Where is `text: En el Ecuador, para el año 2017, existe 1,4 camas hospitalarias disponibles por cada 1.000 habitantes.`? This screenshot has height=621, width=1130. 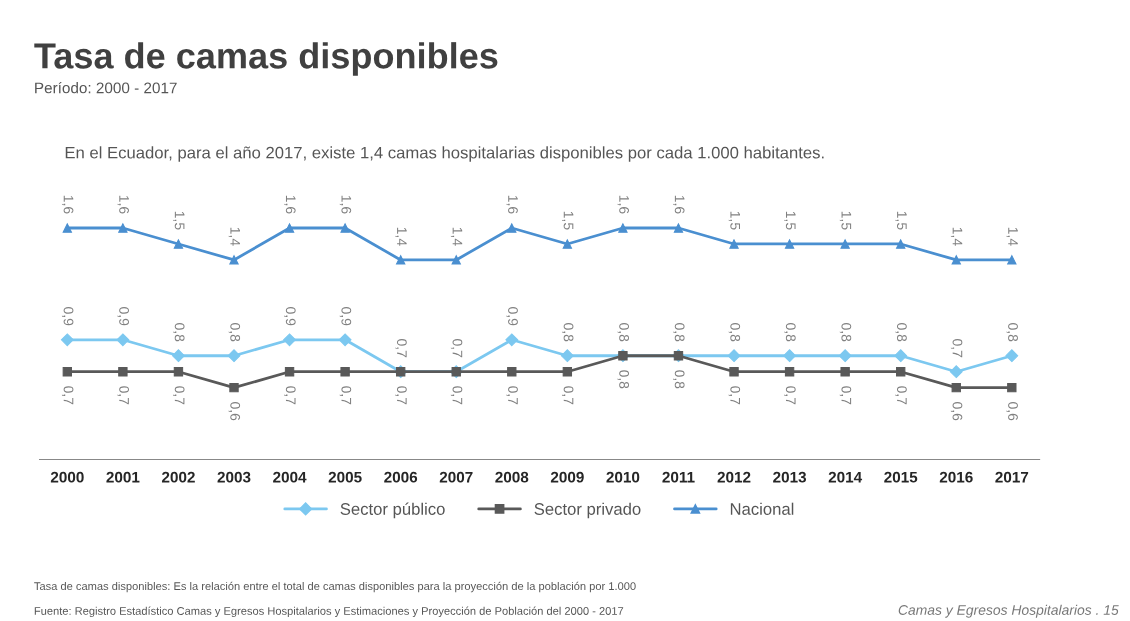 text: En el Ecuador, para el año 2017, existe 1,4 camas hospitalarias disponibles por cada 1.000 habitantes. is located at coordinates (444, 154).